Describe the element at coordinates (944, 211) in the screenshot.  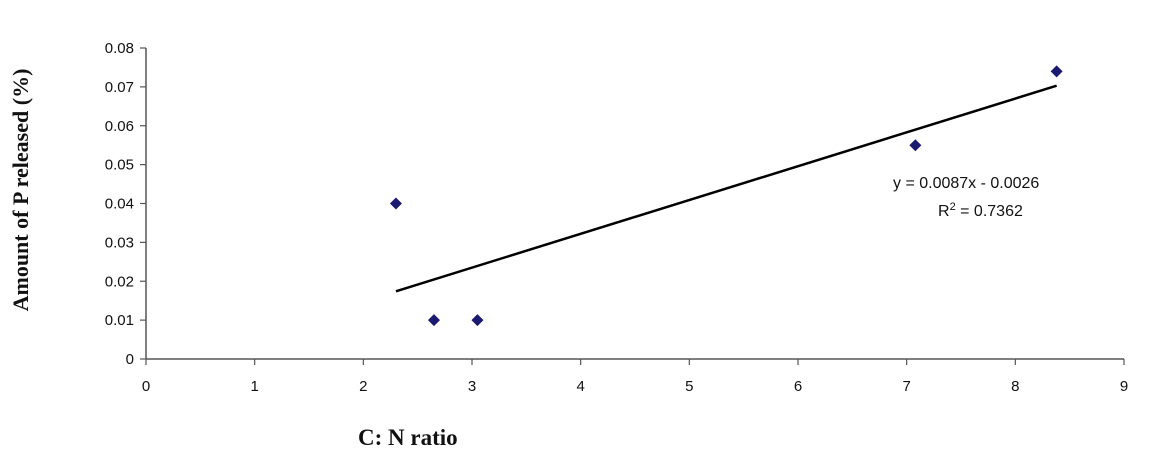
I see `r-squared-prefix: R` at that location.